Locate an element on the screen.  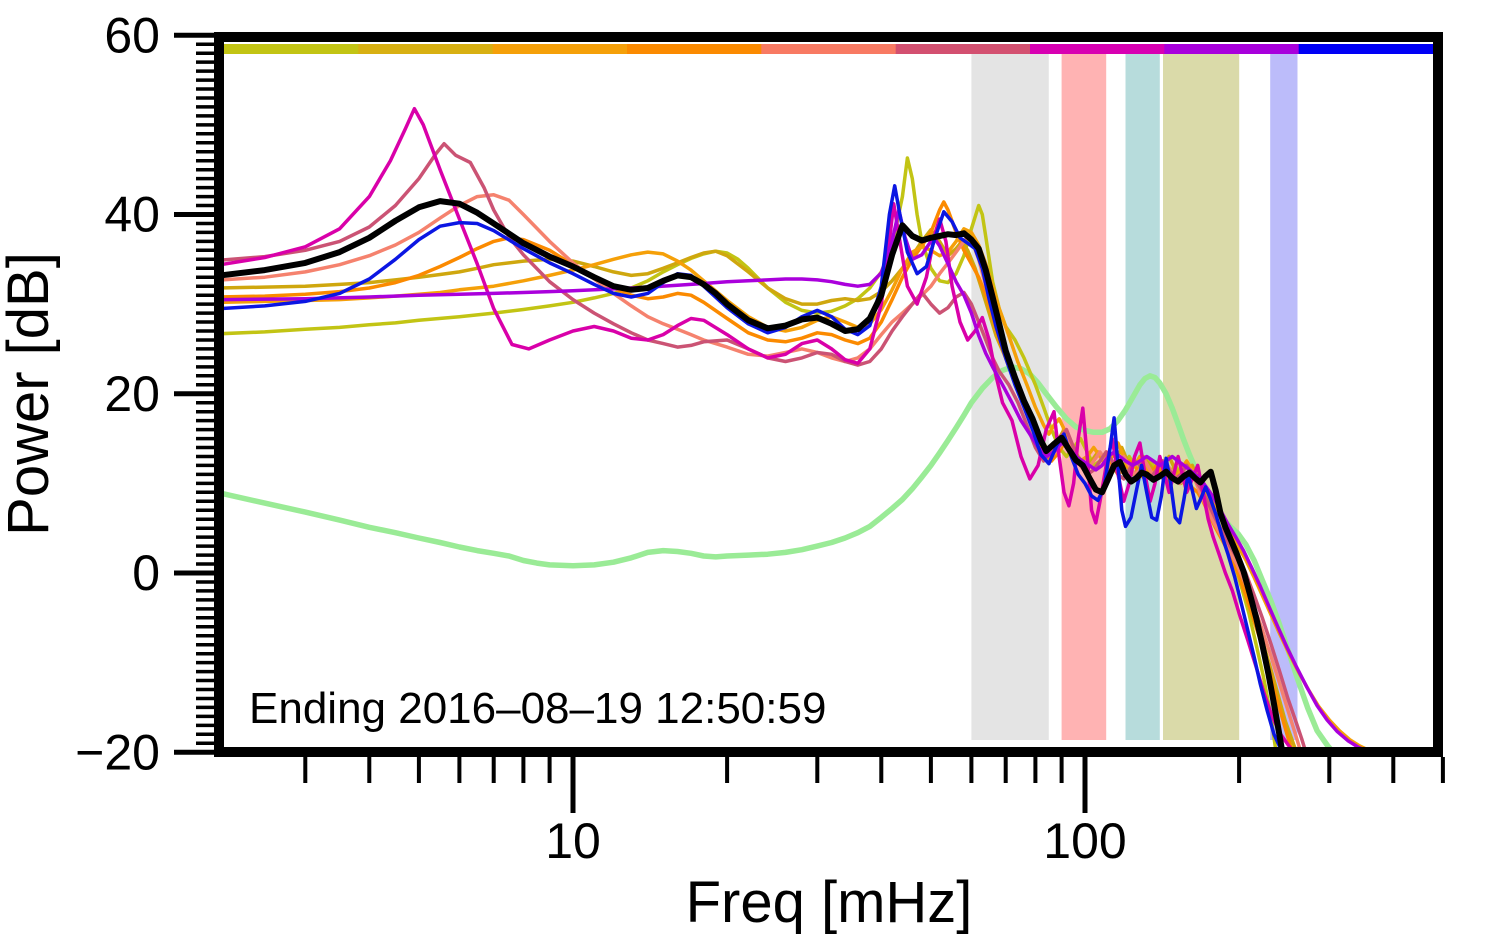
band-red is located at coordinates (1084, 397).